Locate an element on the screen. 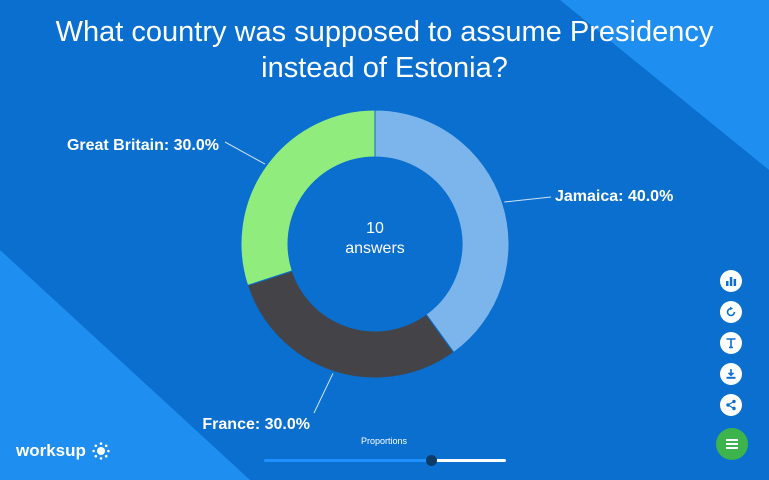 The height and width of the screenshot is (480, 769). bg-stripe-top-right is located at coordinates (664, 85).